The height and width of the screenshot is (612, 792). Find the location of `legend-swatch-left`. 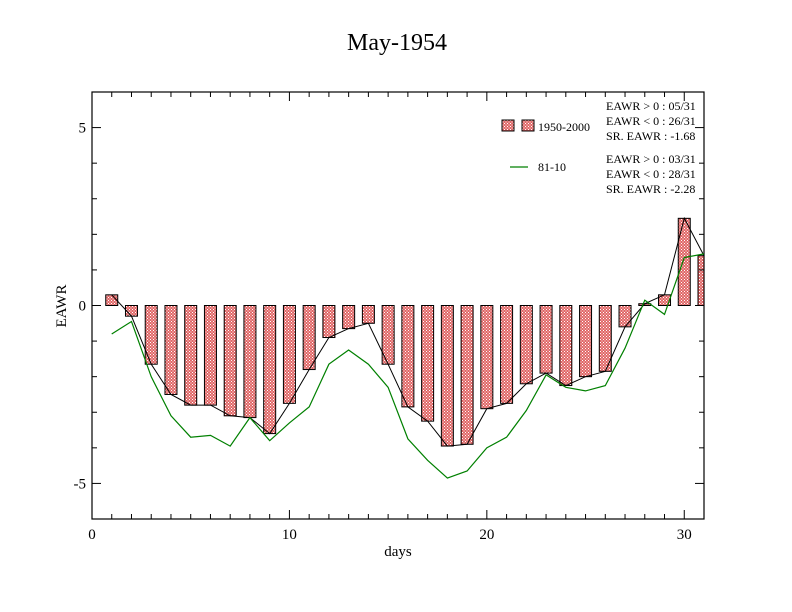

legend-swatch-left is located at coordinates (508, 125).